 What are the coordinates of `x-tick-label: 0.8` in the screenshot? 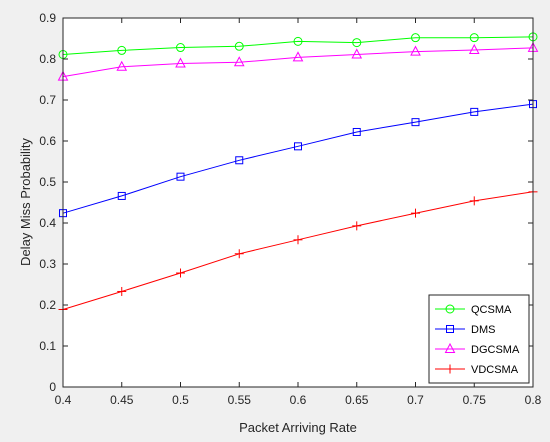 It's located at (533, 400).